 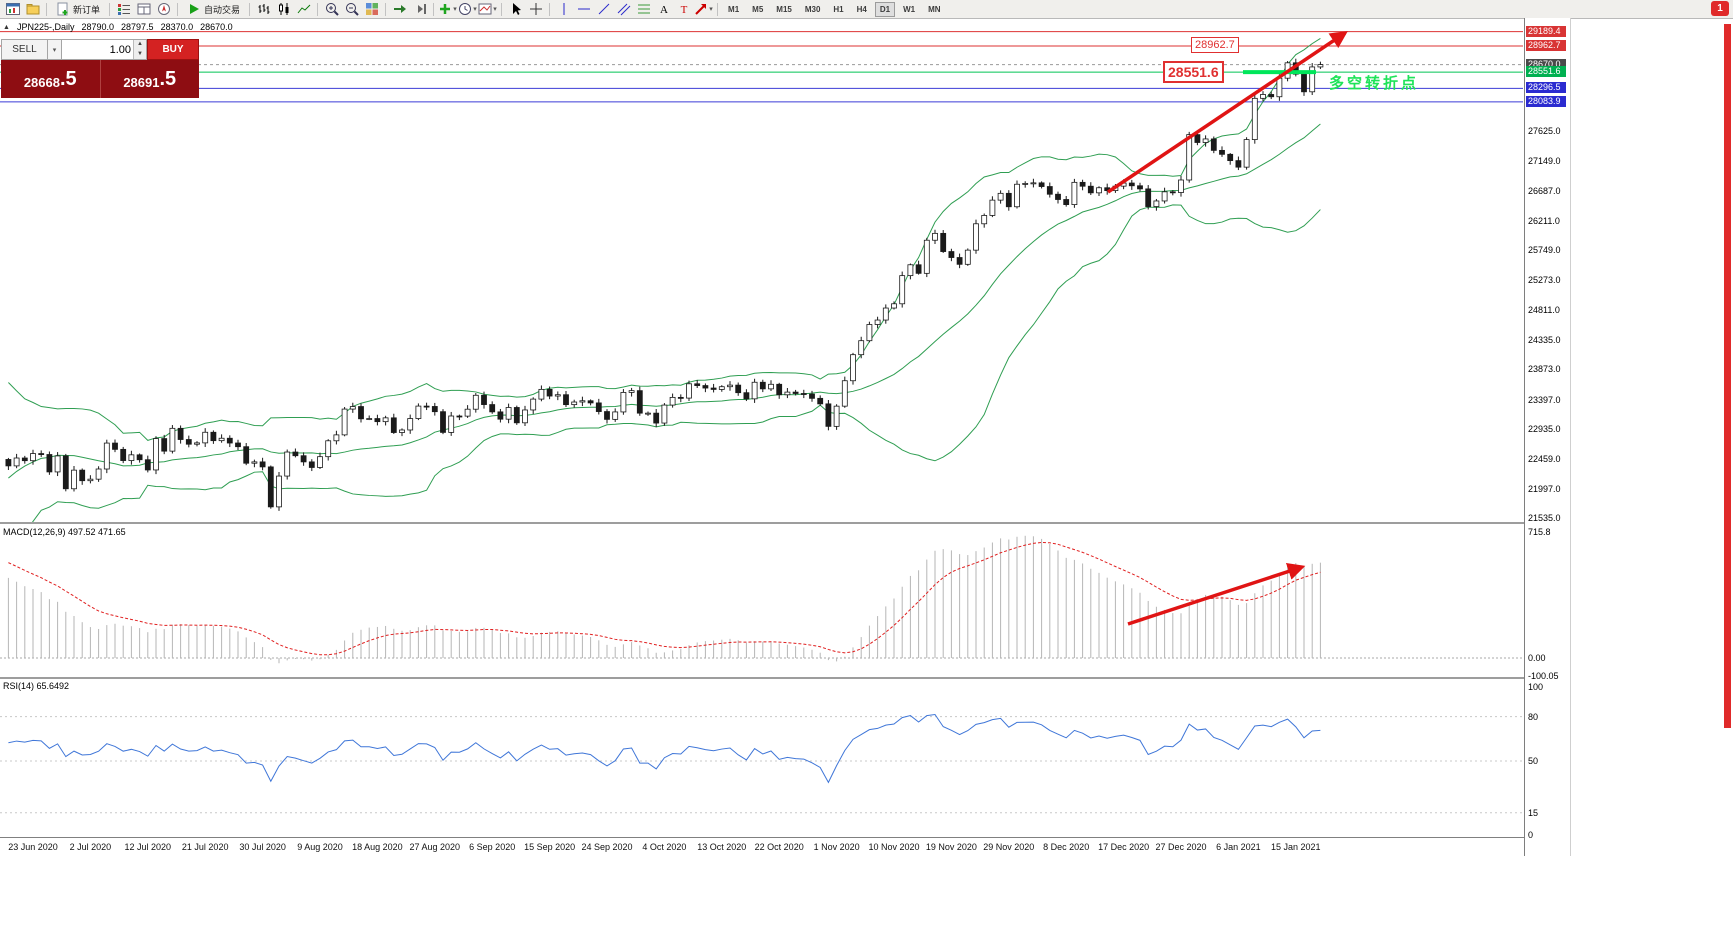 What do you see at coordinates (173, 49) in the screenshot?
I see `buy-button: BUY` at bounding box center [173, 49].